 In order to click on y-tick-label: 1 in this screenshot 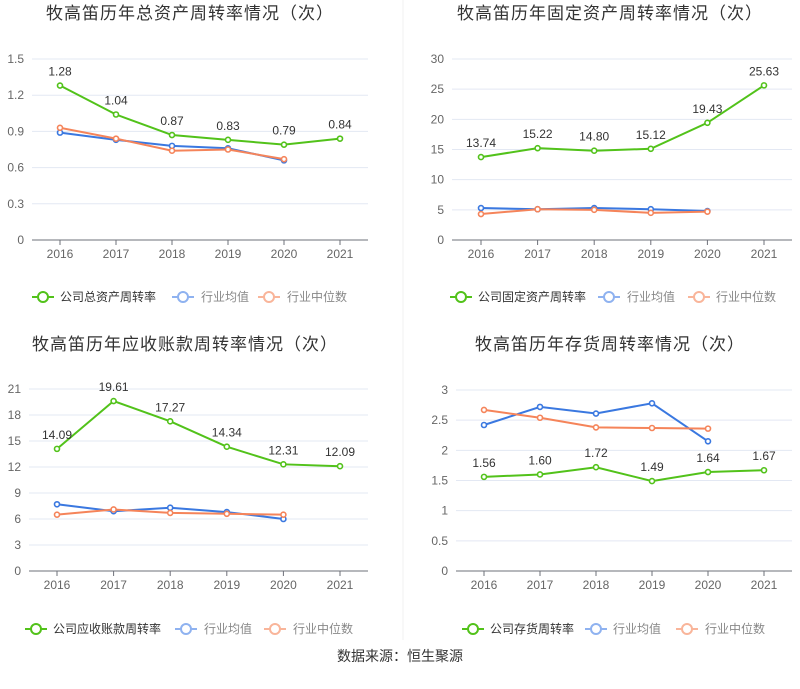, I will do `click(444, 511)`.